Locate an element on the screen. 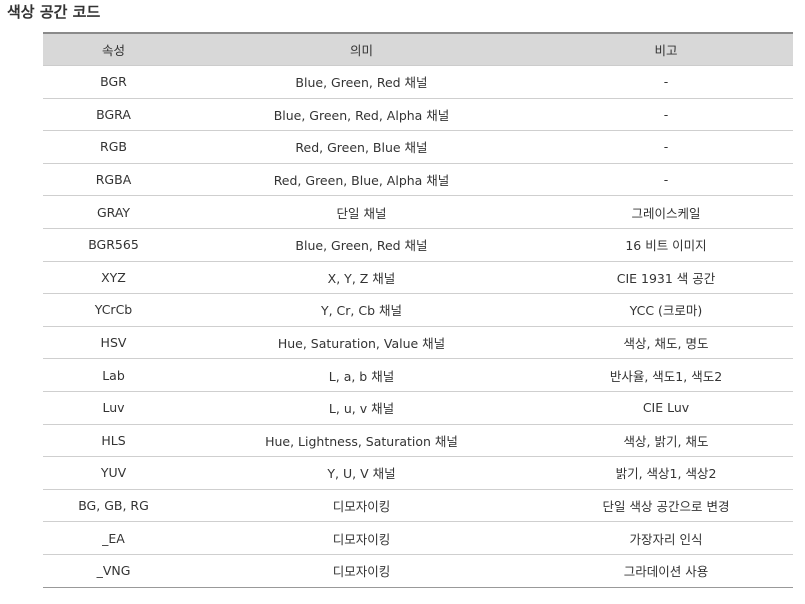 The height and width of the screenshot is (604, 805). cell-note: YCC (크로마) is located at coordinates (666, 310).